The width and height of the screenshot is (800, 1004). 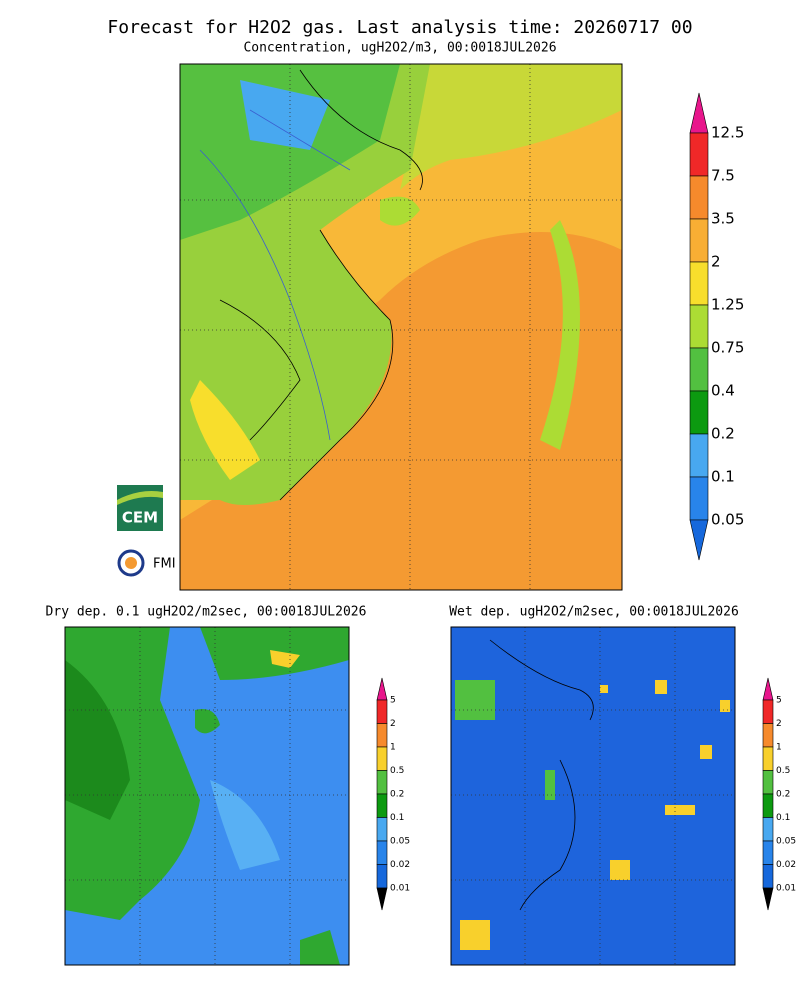 I want to click on logo-text: CEM, so click(x=140, y=518).